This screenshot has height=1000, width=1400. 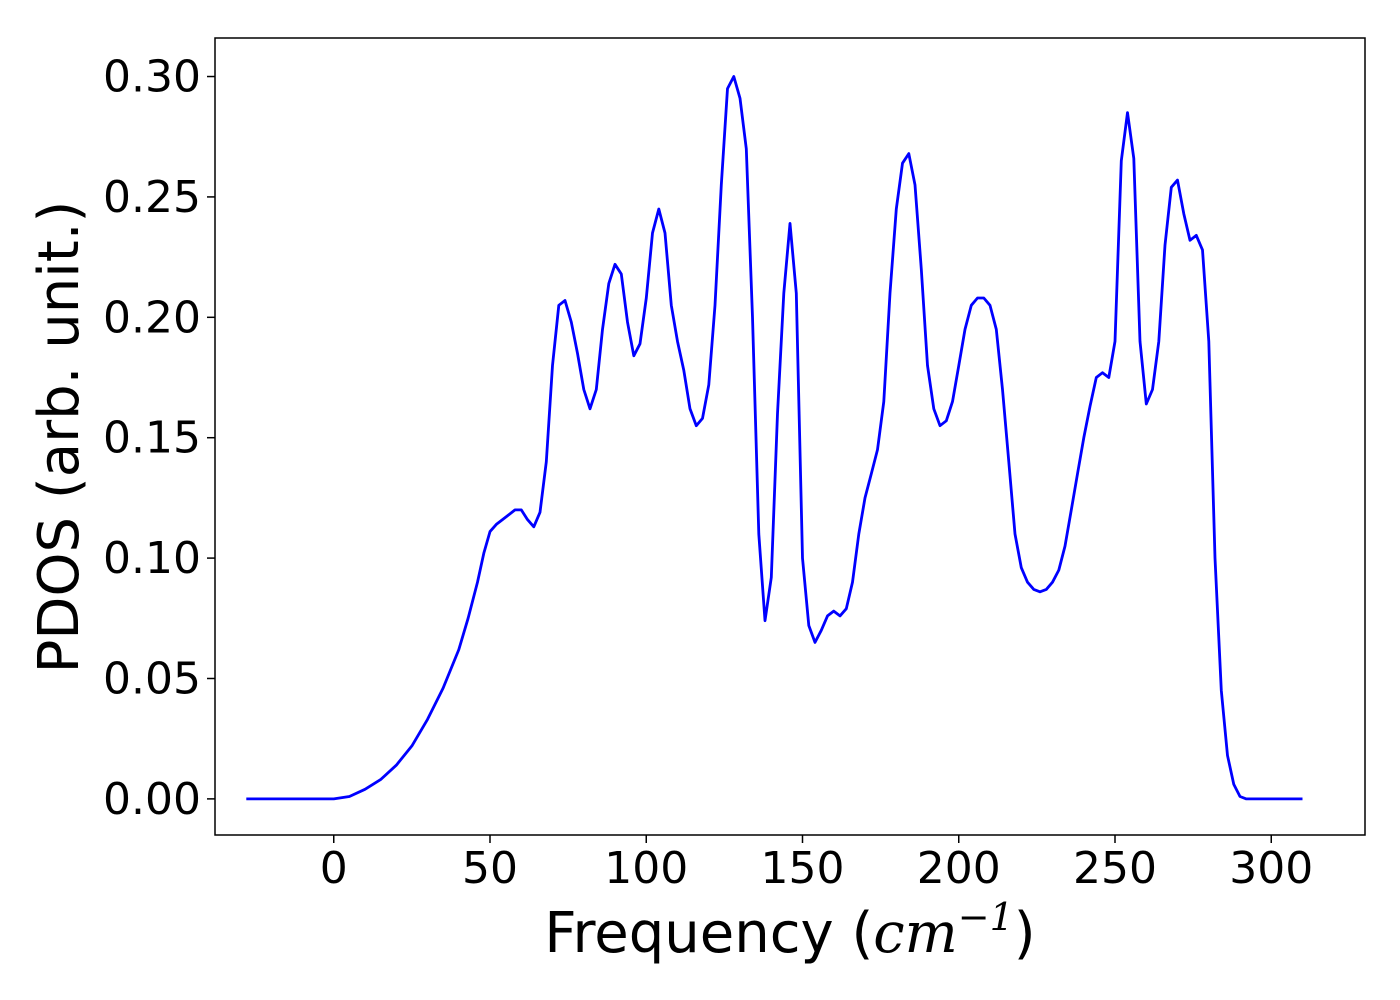 I want to click on y-tick-label: 0.20, so click(x=152, y=317).